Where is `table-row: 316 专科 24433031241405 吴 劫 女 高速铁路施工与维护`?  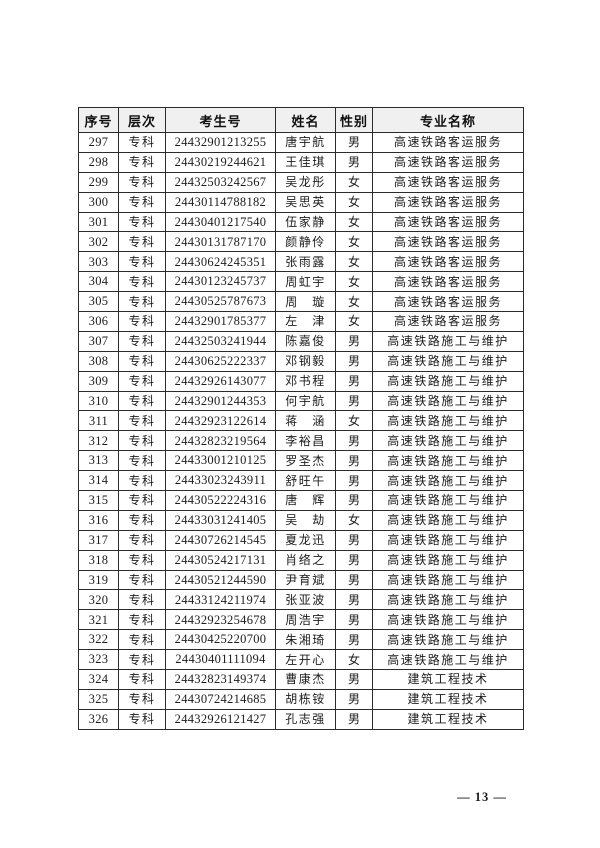 table-row: 316 专科 24433031241405 吴 劫 女 高速铁路施工与维护 is located at coordinates (301, 520).